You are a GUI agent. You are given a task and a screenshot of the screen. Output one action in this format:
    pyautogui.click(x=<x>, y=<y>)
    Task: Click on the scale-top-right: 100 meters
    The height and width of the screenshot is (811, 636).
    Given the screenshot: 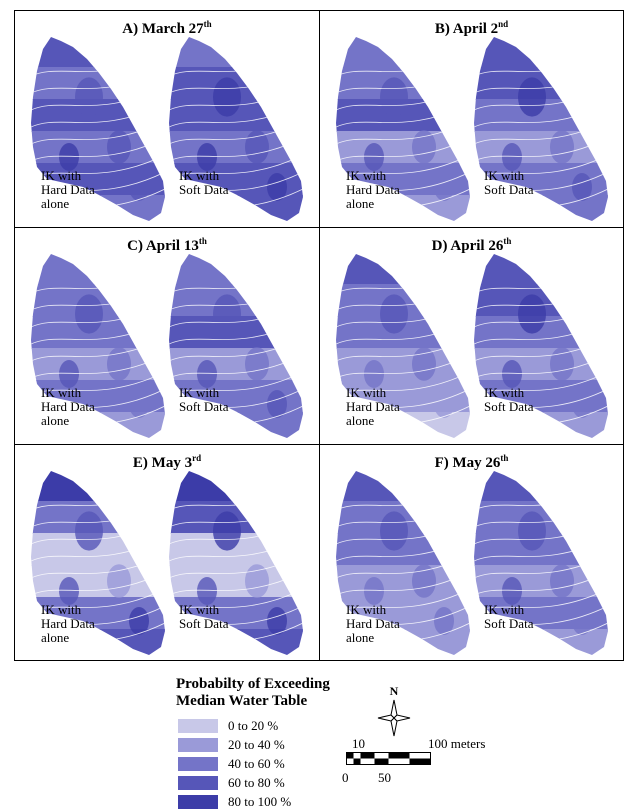 What is the action you would take?
    pyautogui.click(x=457, y=743)
    